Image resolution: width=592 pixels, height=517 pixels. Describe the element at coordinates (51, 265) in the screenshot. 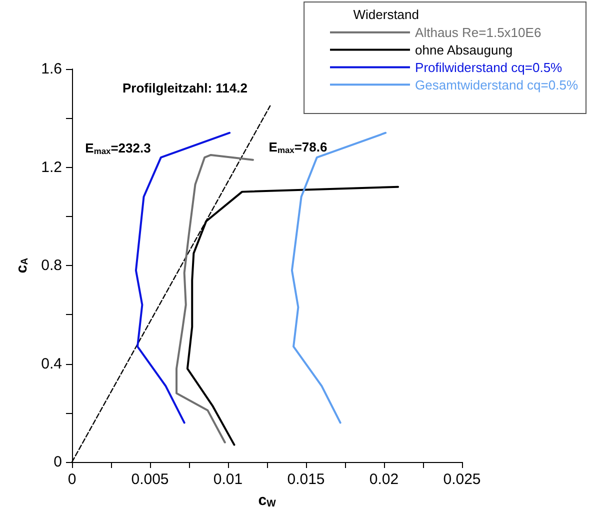

I see `y-tick-label: 0.8` at that location.